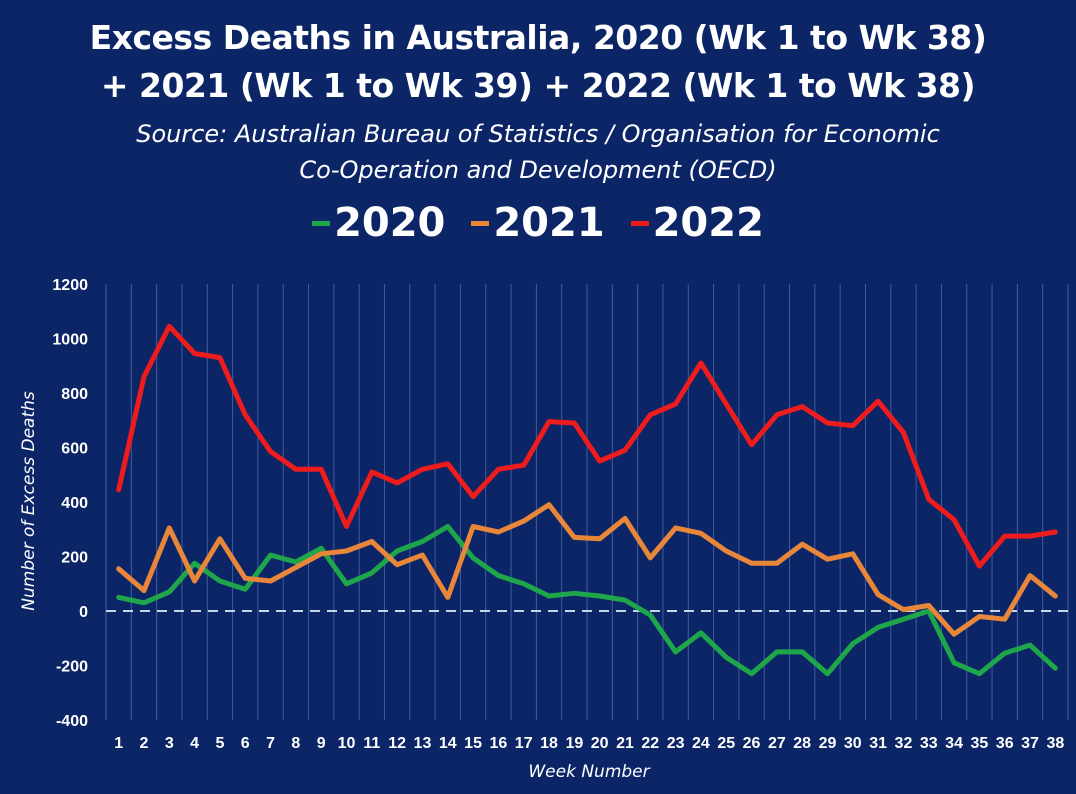 The image size is (1076, 794). Describe the element at coordinates (371, 743) in the screenshot. I see `x-tick-label: 11` at that location.